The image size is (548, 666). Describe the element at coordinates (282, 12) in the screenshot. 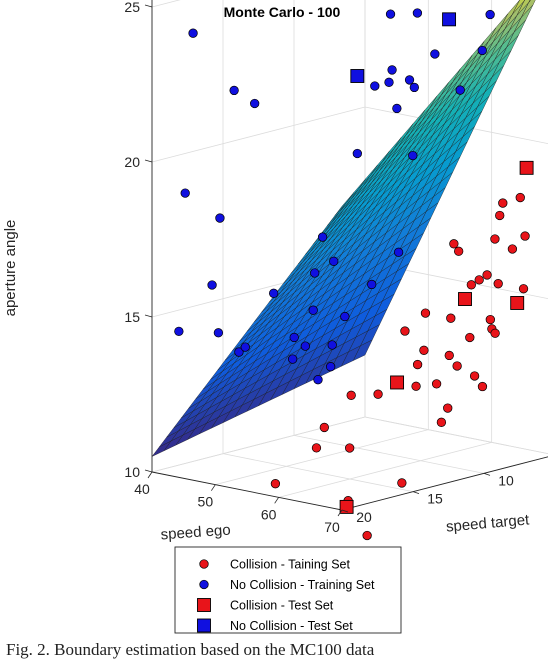

I see `chart-title: Monte Carlo - 100` at that location.